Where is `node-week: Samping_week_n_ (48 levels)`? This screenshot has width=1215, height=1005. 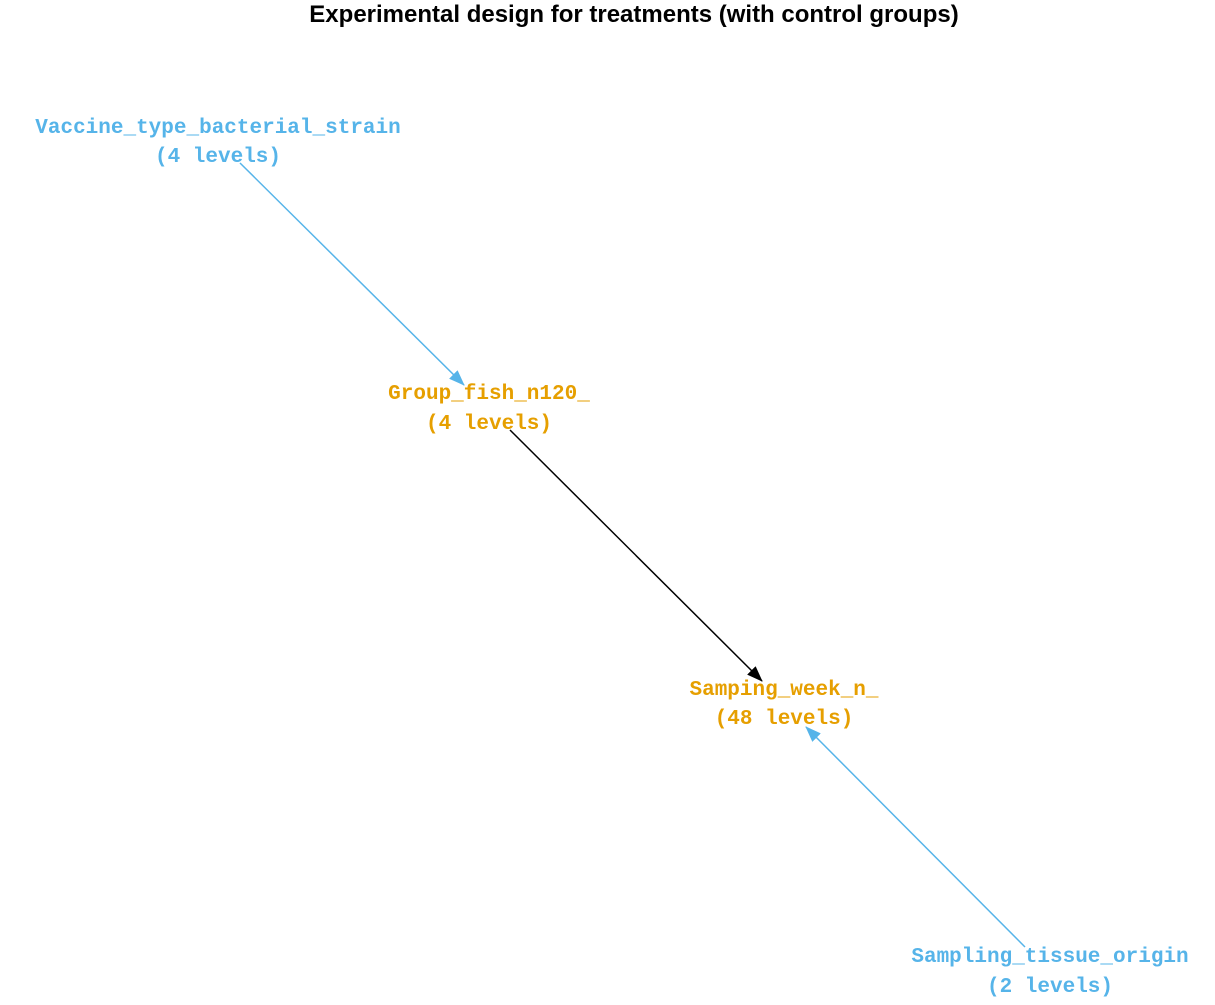
node-week: Samping_week_n_ (48 levels) is located at coordinates (783, 705).